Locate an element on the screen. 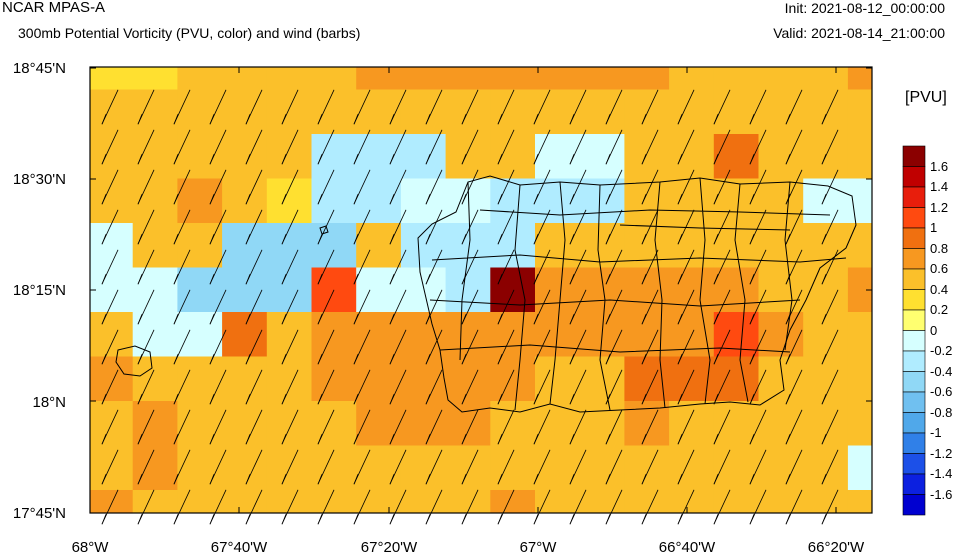  colorbar-tick-label: 0.2 is located at coordinates (939, 309).